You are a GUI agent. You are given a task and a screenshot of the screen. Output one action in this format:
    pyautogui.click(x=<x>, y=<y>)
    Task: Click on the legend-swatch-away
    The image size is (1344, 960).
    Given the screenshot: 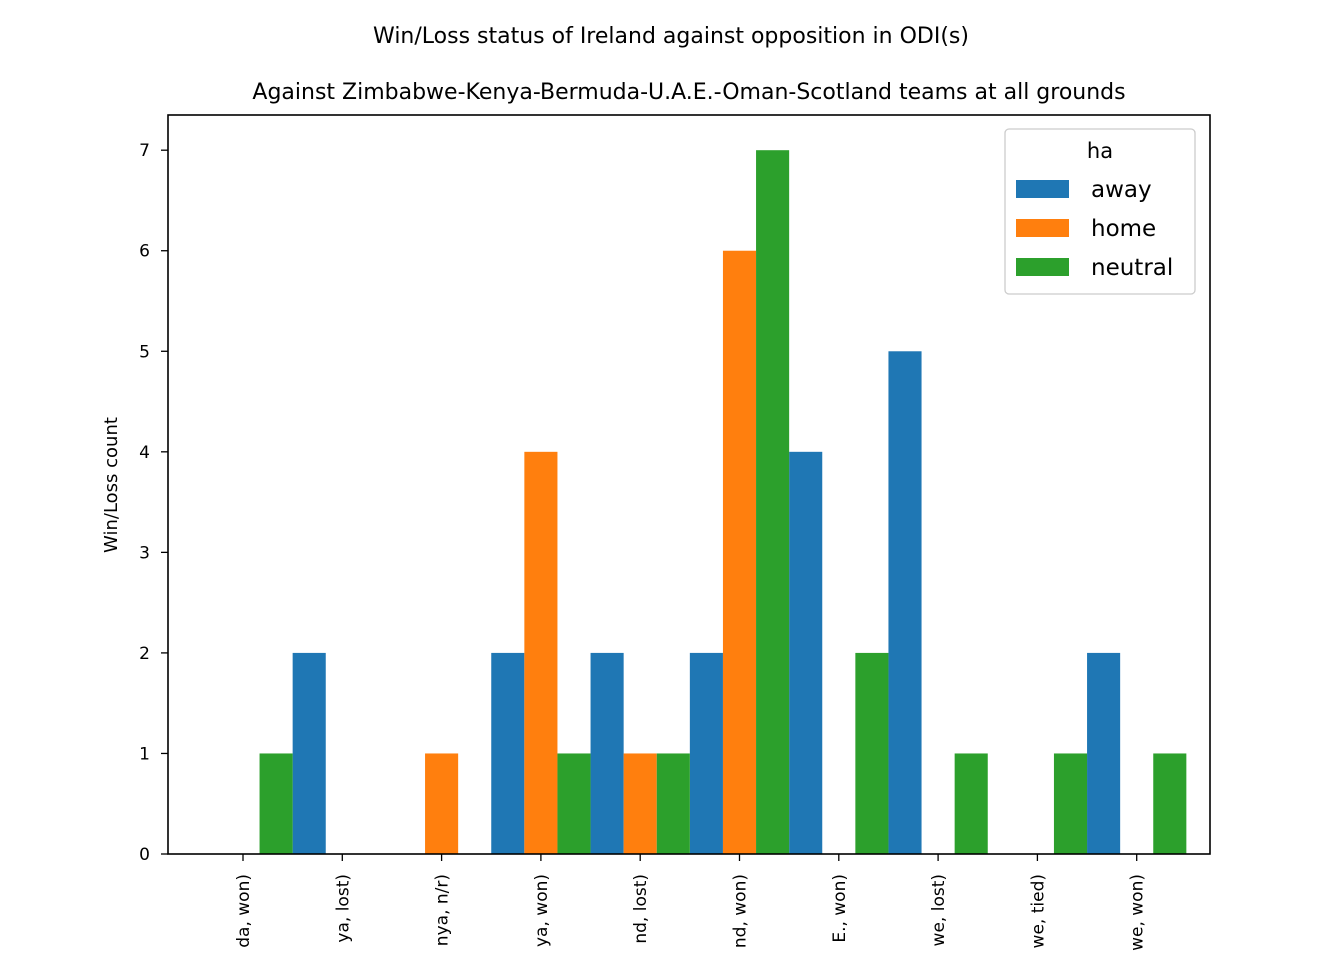 What is the action you would take?
    pyautogui.click(x=1042, y=189)
    